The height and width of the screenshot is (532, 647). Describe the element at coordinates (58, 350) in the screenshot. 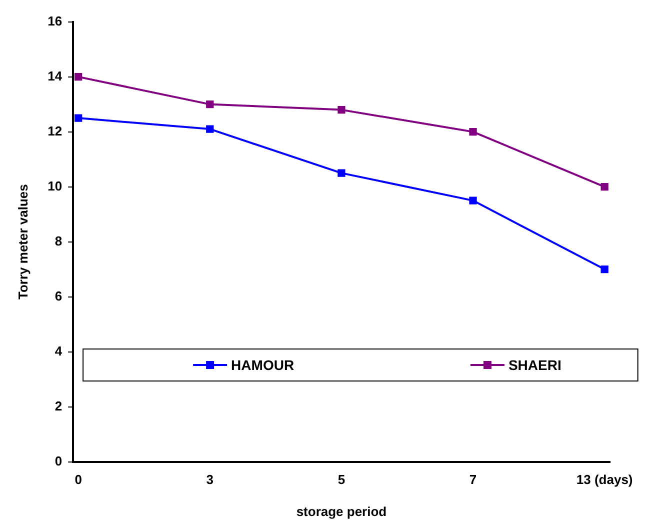

I see `y-tick-label: 4` at that location.